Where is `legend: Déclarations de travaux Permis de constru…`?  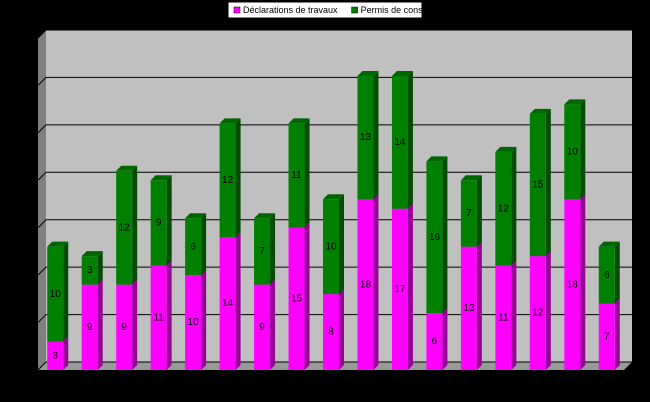 legend: Déclarations de travaux Permis de constru… is located at coordinates (335, 10).